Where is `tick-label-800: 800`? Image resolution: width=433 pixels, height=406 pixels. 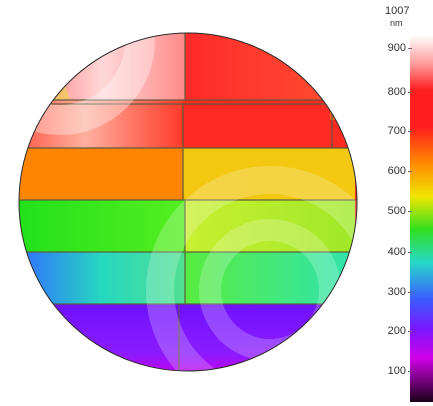
tick-label-800: 800 is located at coordinates (396, 92).